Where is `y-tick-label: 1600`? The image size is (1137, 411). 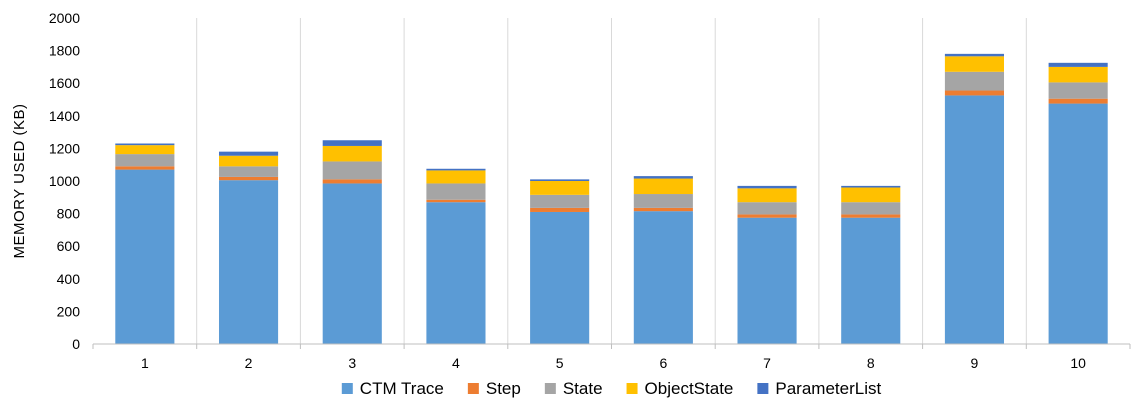 y-tick-label: 1600 is located at coordinates (64, 83).